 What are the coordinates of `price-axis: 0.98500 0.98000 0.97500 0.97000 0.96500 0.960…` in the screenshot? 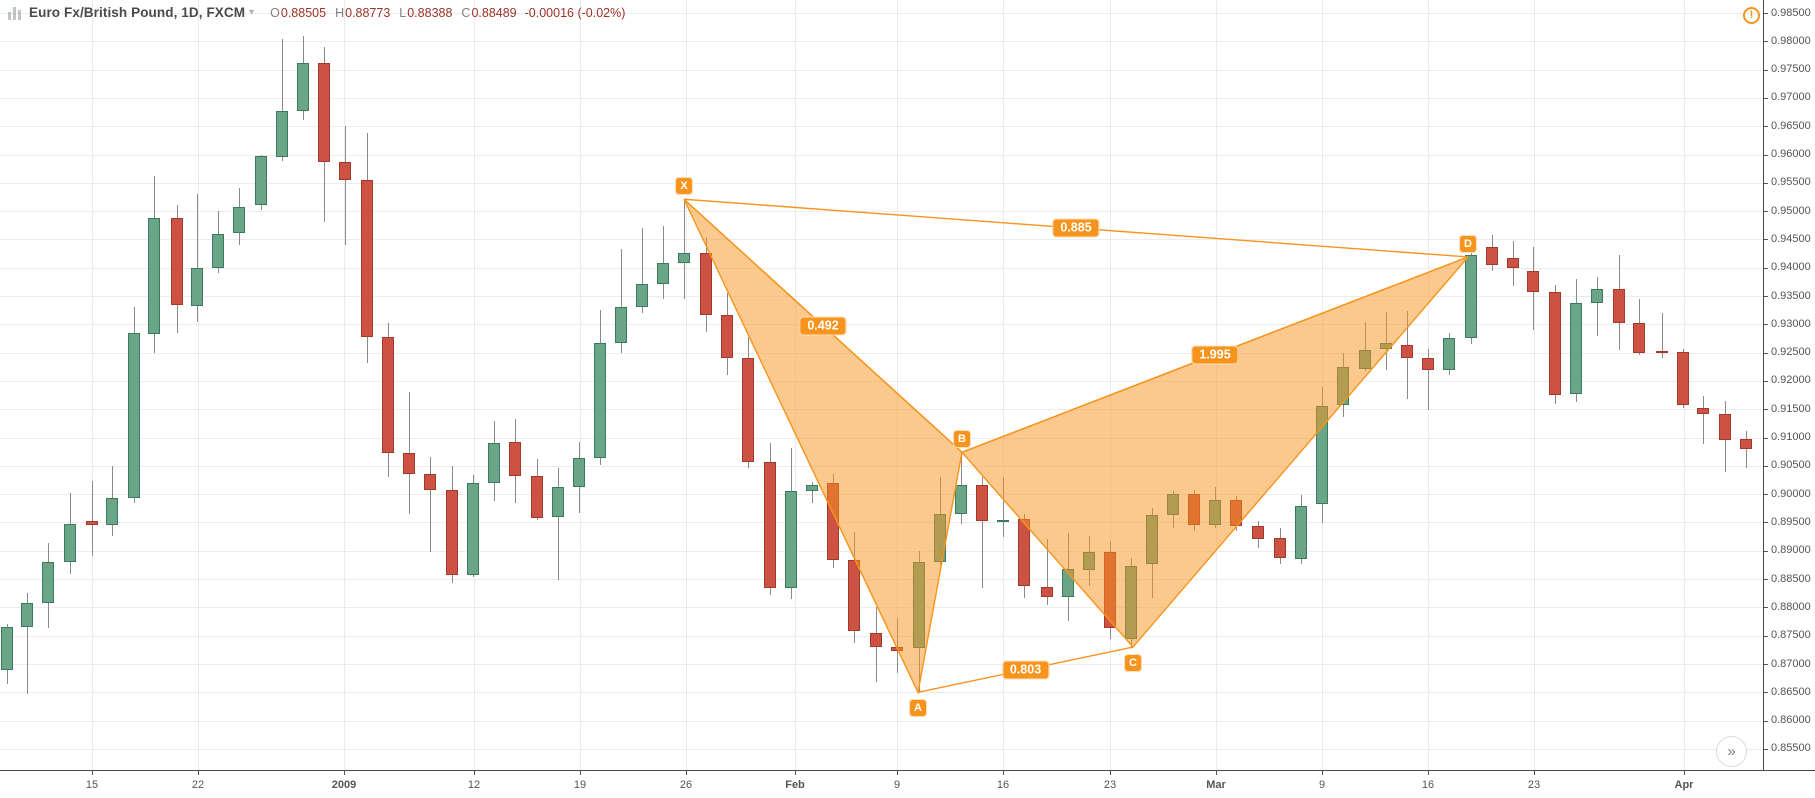 It's located at (1789, 385).